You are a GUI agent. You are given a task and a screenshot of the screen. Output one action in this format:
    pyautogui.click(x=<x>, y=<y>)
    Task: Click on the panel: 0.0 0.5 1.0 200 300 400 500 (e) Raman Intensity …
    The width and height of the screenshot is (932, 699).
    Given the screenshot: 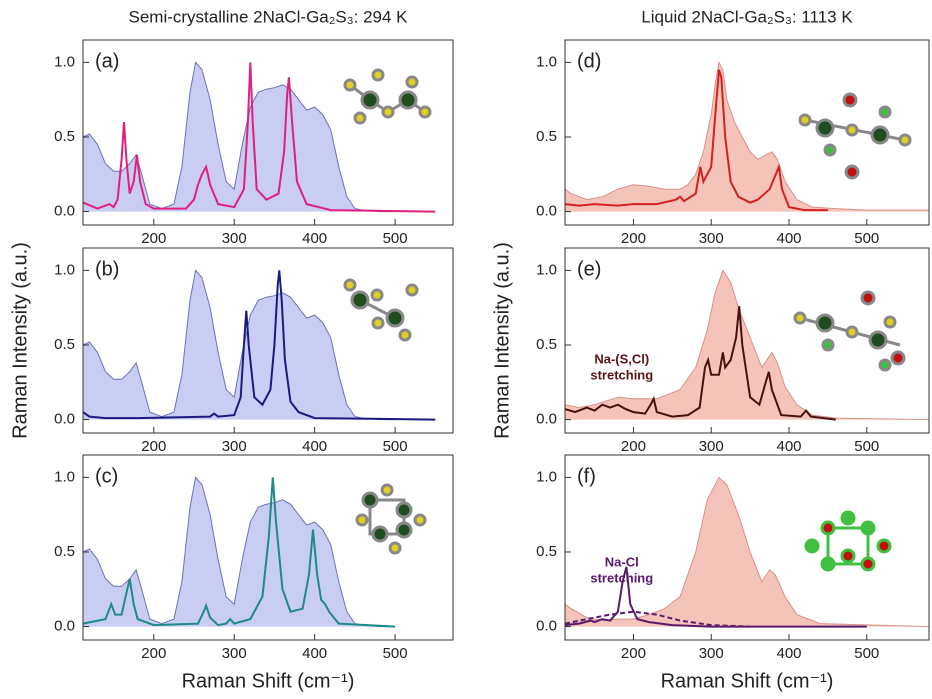 What is the action you would take?
    pyautogui.click(x=710, y=348)
    